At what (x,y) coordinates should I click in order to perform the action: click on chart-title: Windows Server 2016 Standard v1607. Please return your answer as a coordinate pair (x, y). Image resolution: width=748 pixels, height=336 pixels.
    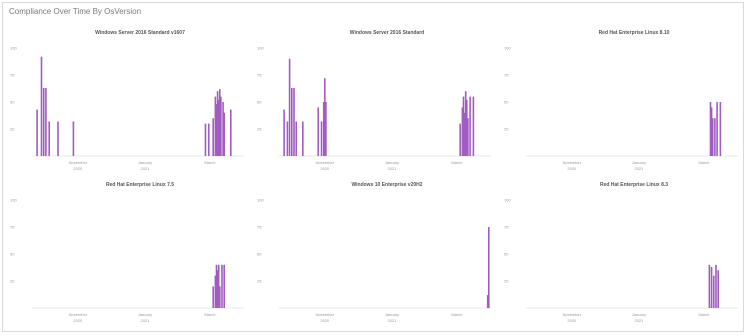
    Looking at the image, I should click on (140, 33).